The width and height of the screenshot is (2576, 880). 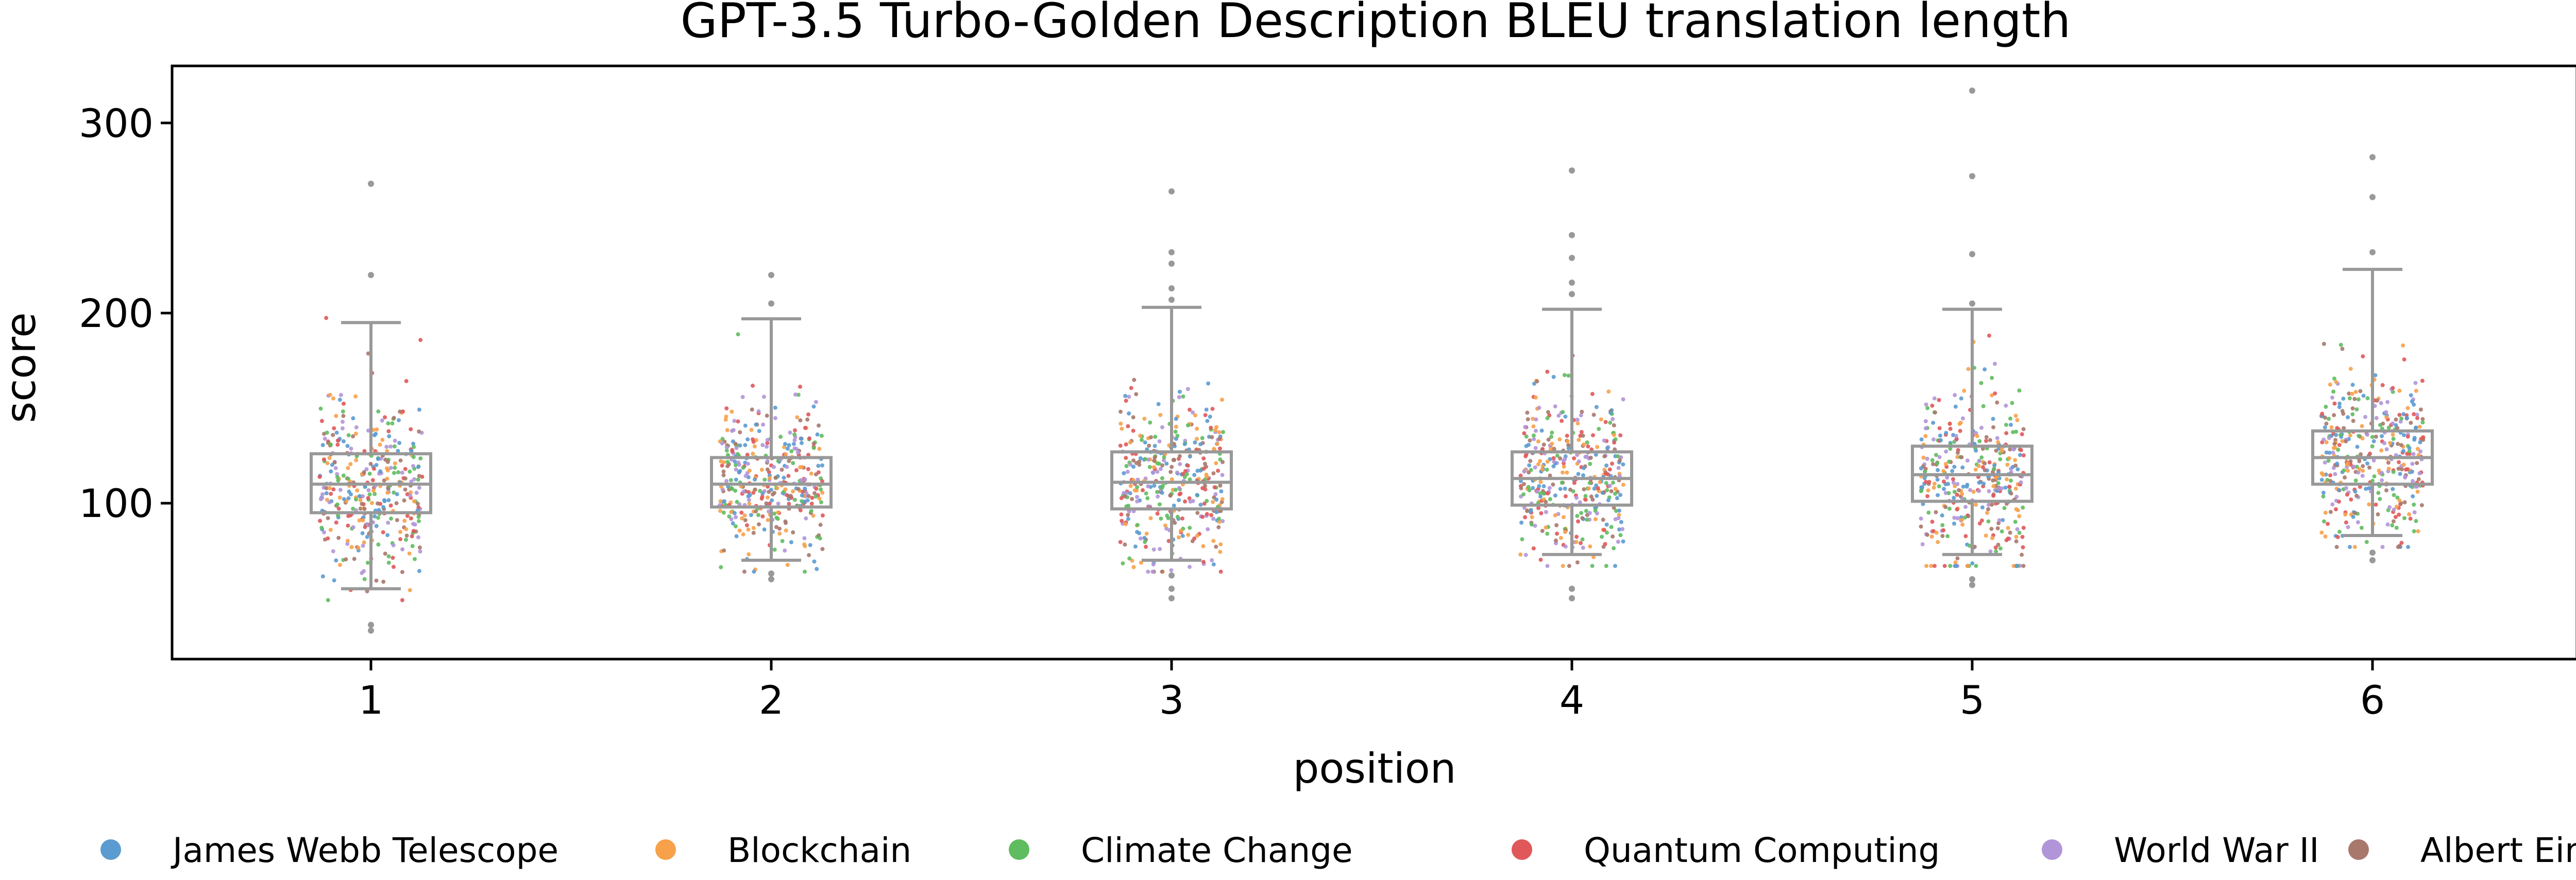 I want to click on legend-label: Blockchain, so click(x=819, y=851).